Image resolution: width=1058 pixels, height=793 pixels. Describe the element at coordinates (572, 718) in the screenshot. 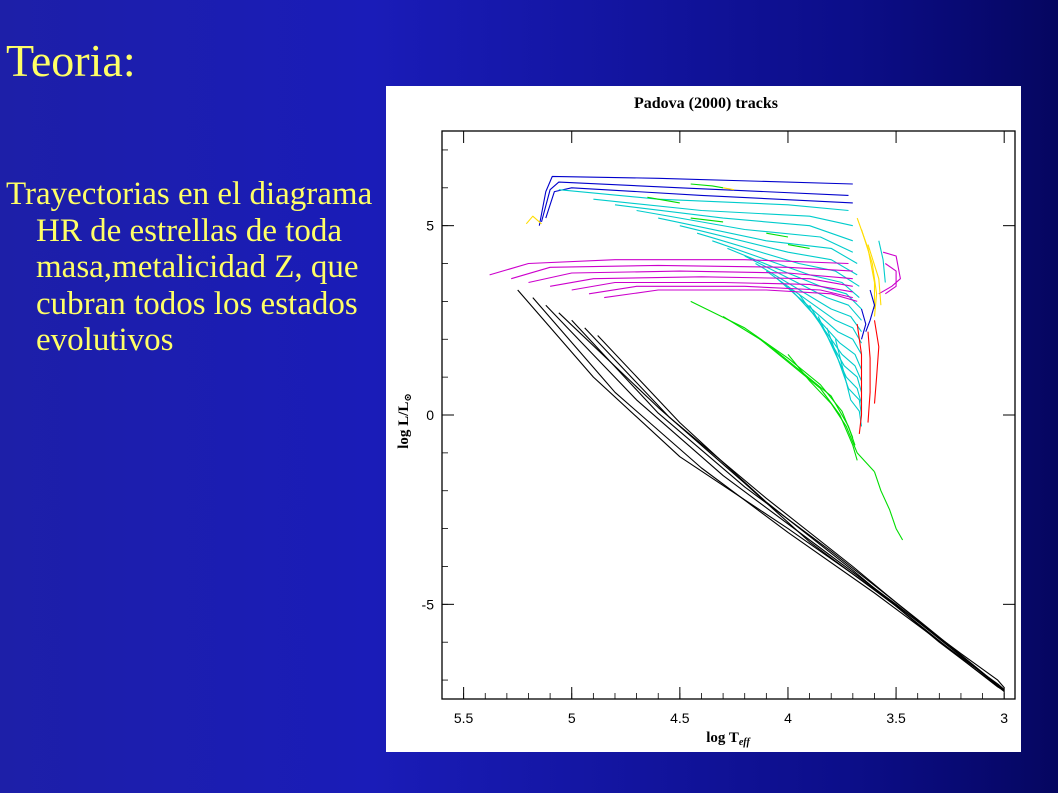

I see `x-tick-label: 5` at that location.